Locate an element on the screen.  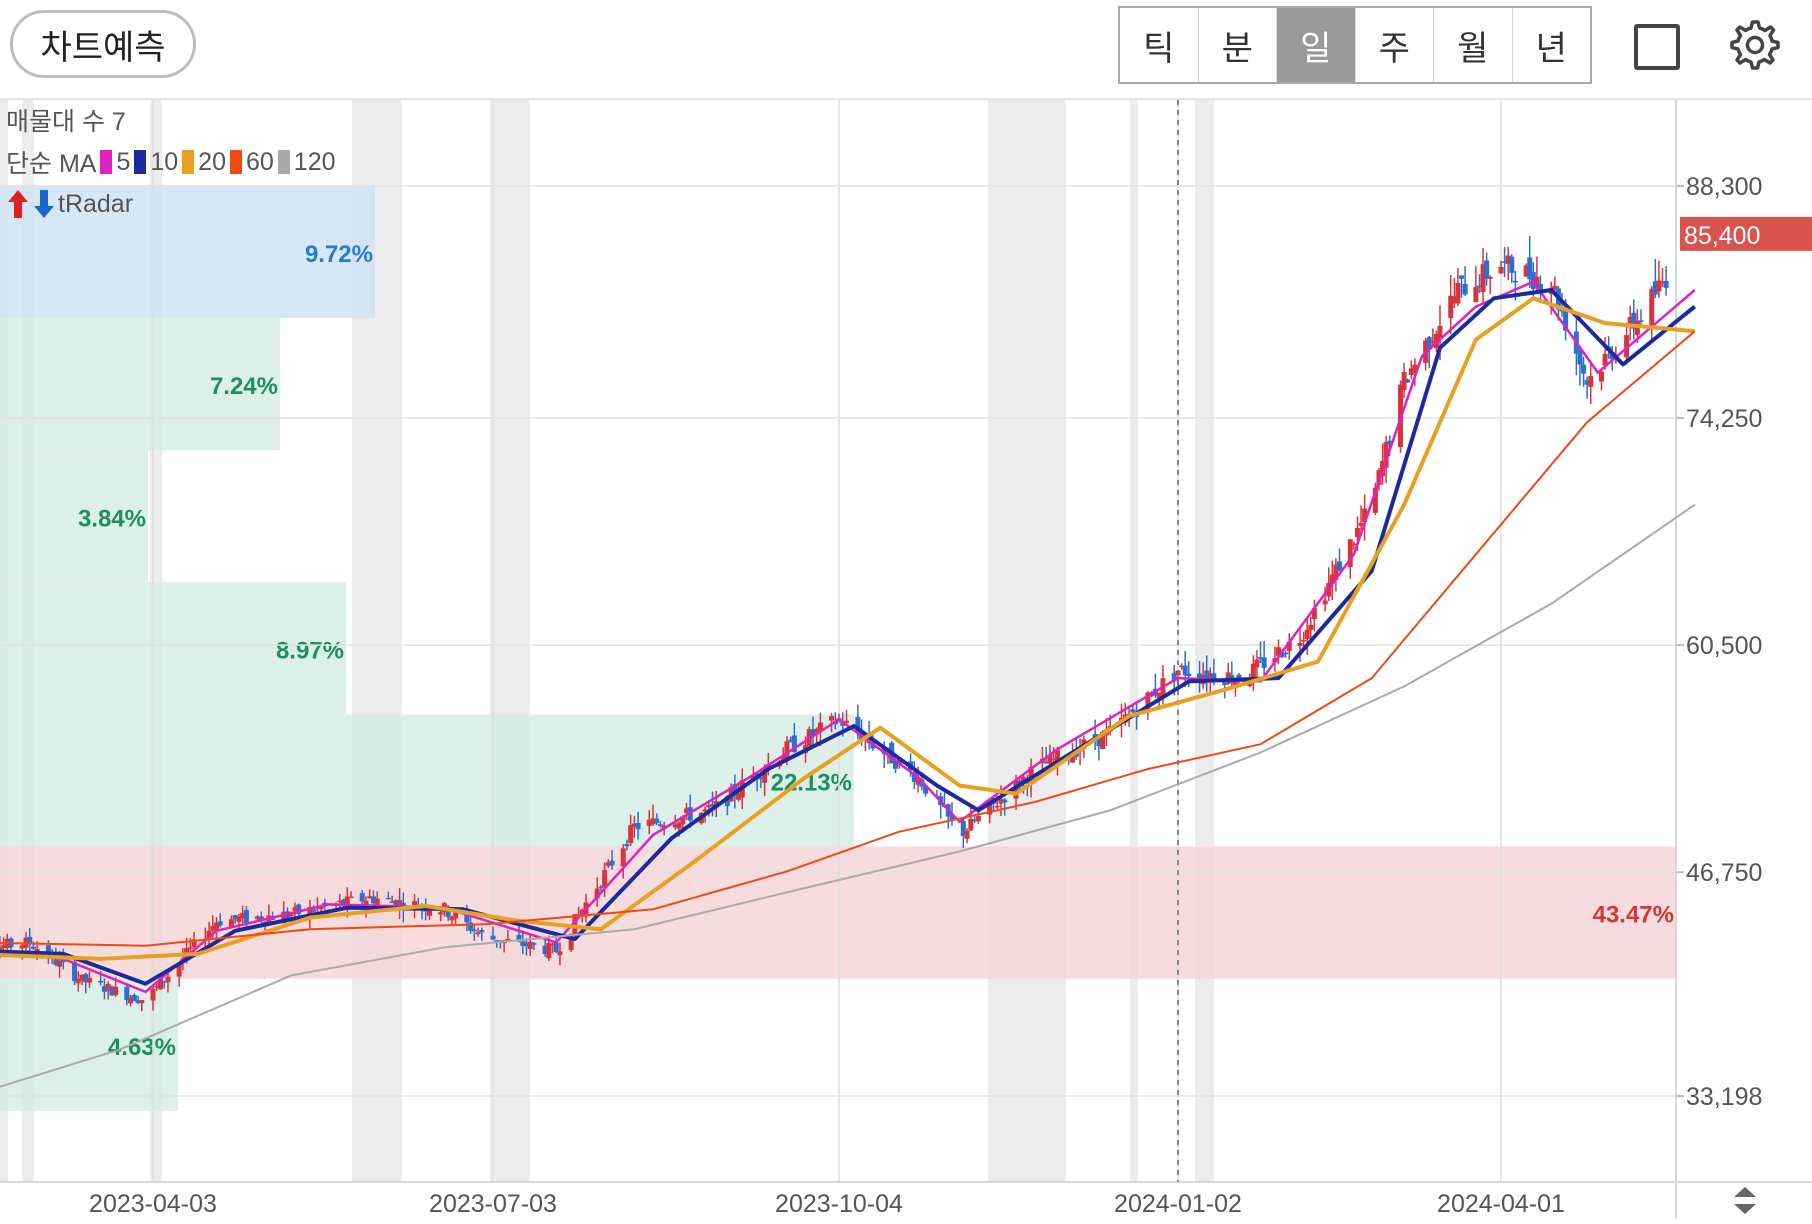
fullscreen-square-icon is located at coordinates (1657, 47).